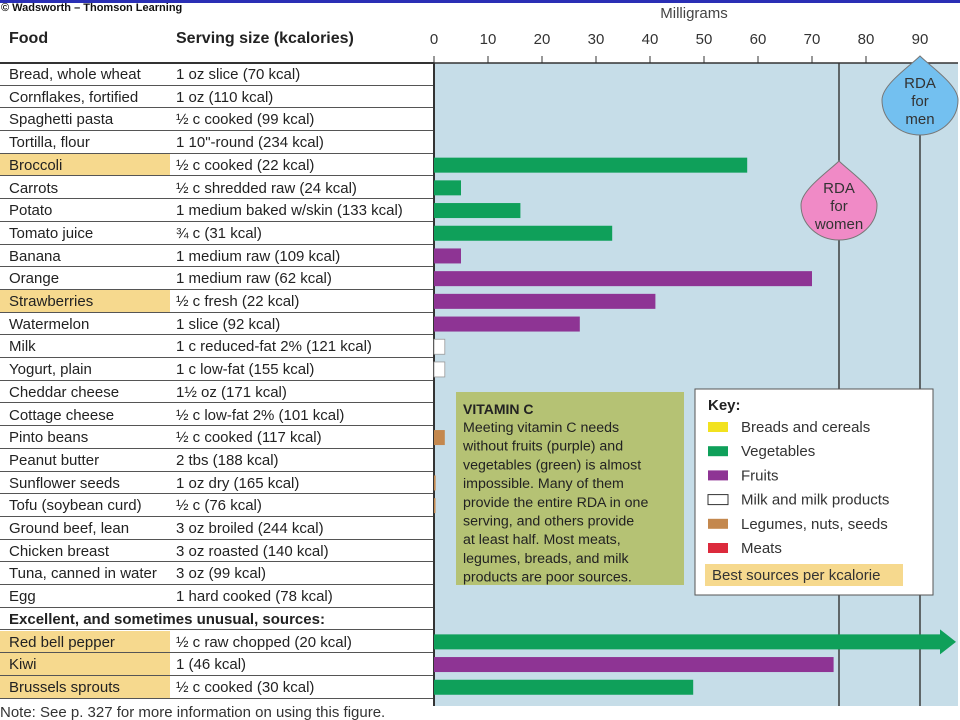 The height and width of the screenshot is (720, 960). I want to click on food-name: Red bell pepper, so click(62, 642).